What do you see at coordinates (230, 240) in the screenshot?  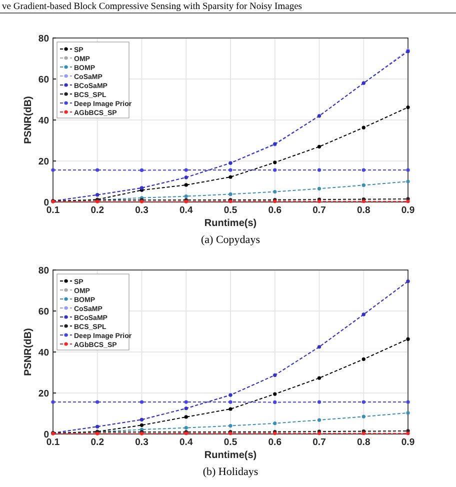 I see `text: (a) Copydays` at bounding box center [230, 240].